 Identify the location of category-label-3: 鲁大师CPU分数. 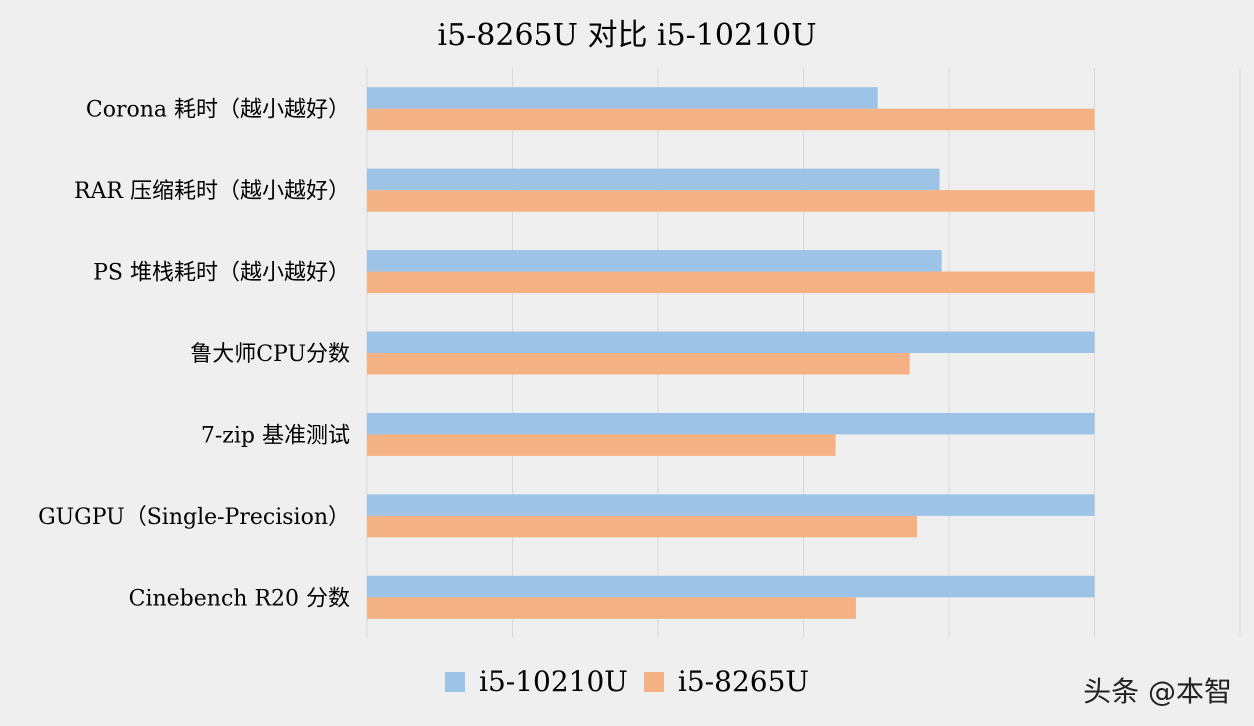
(270, 354).